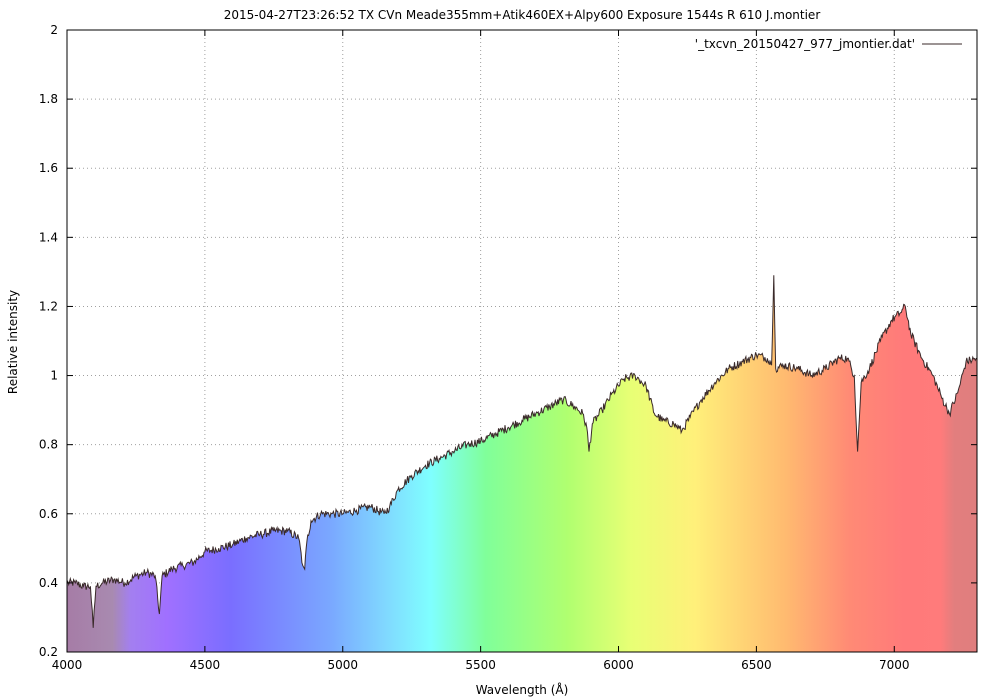 This screenshot has height=700, width=1000. What do you see at coordinates (894, 665) in the screenshot?
I see `x-tick-label: 7000` at bounding box center [894, 665].